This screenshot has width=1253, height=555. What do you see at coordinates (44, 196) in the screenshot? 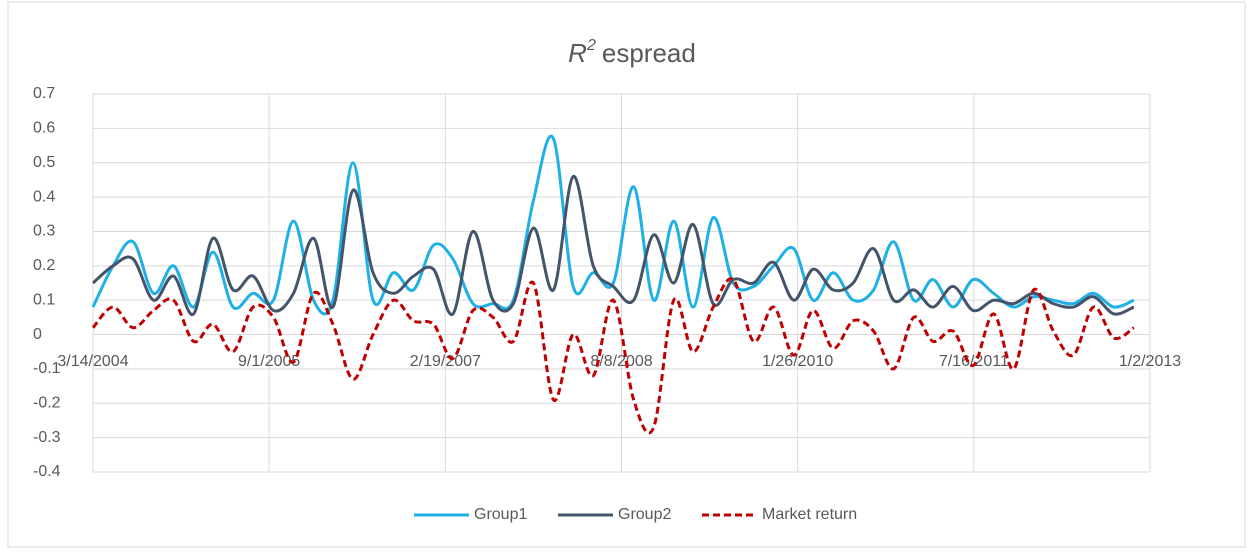
I see `y-tick-label: 0.4` at bounding box center [44, 196].